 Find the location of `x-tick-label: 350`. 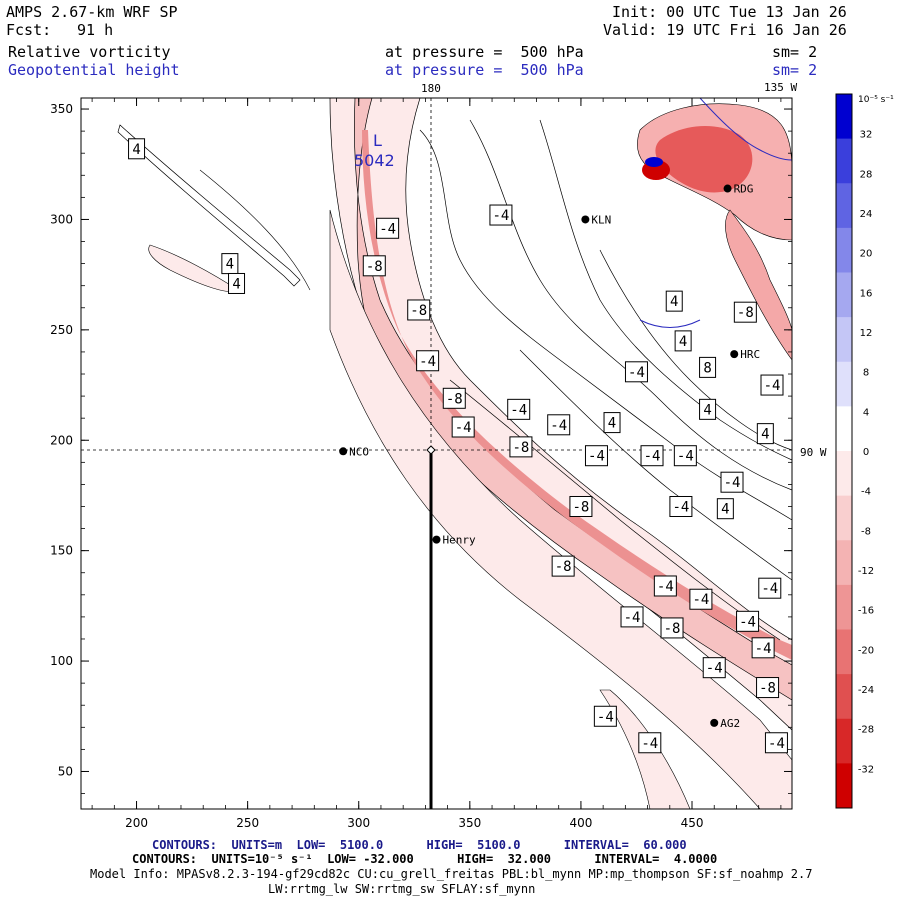

x-tick-label: 350 is located at coordinates (469, 823).